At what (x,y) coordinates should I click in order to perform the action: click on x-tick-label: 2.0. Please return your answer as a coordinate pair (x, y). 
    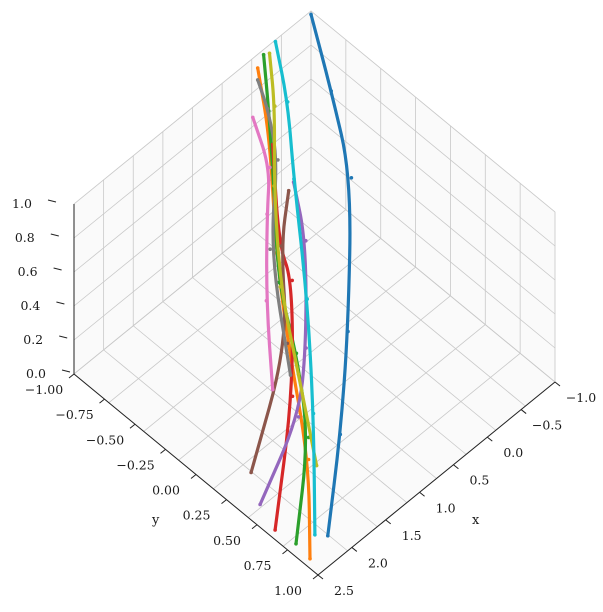
    Looking at the image, I should click on (378, 562).